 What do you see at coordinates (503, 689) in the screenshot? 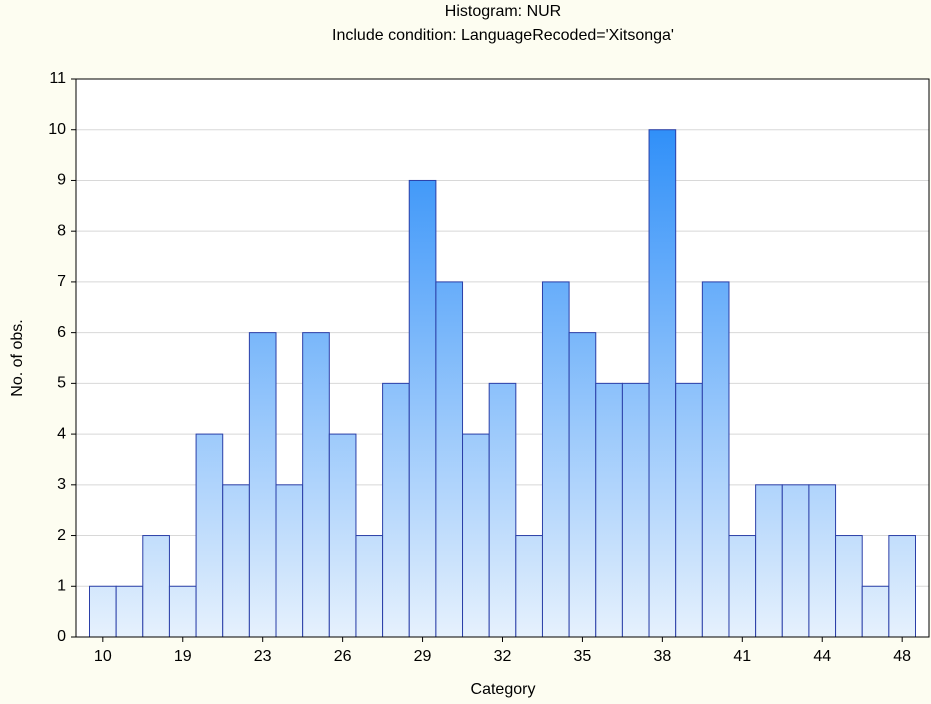
I see `x-axis-label: Category` at bounding box center [503, 689].